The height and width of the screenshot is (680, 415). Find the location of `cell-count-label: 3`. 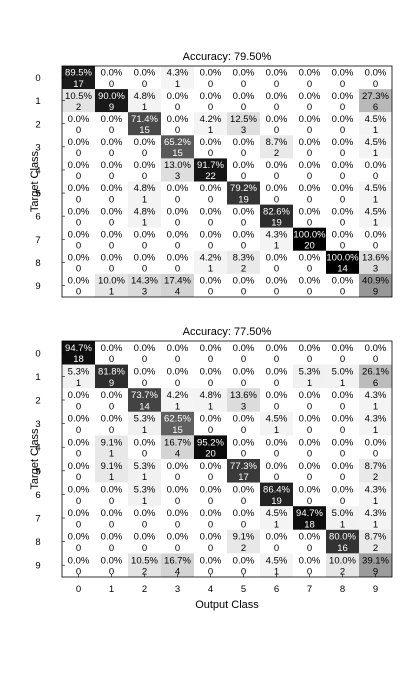

cell-count-label: 3 is located at coordinates (243, 130).